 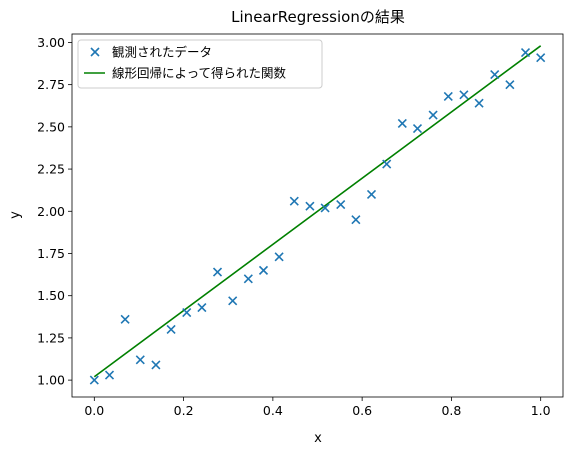 What do you see at coordinates (541, 410) in the screenshot?
I see `x-tick-label: 1.0` at bounding box center [541, 410].